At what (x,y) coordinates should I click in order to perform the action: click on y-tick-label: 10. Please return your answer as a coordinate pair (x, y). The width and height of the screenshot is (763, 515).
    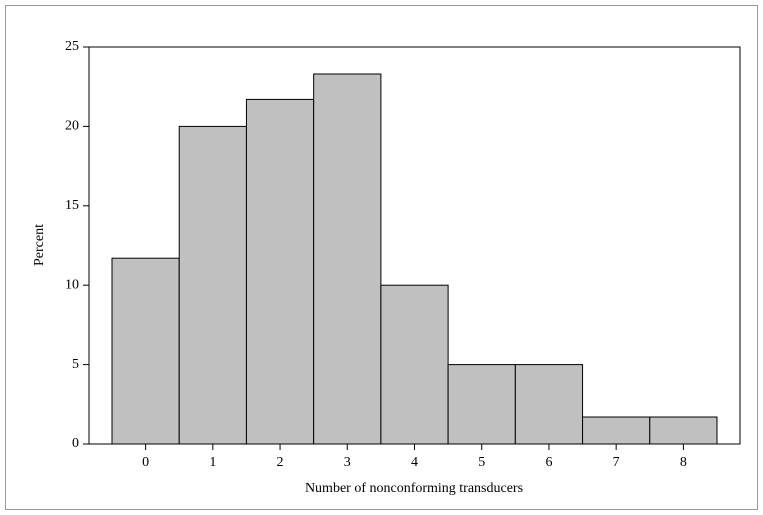
    Looking at the image, I should click on (72, 284).